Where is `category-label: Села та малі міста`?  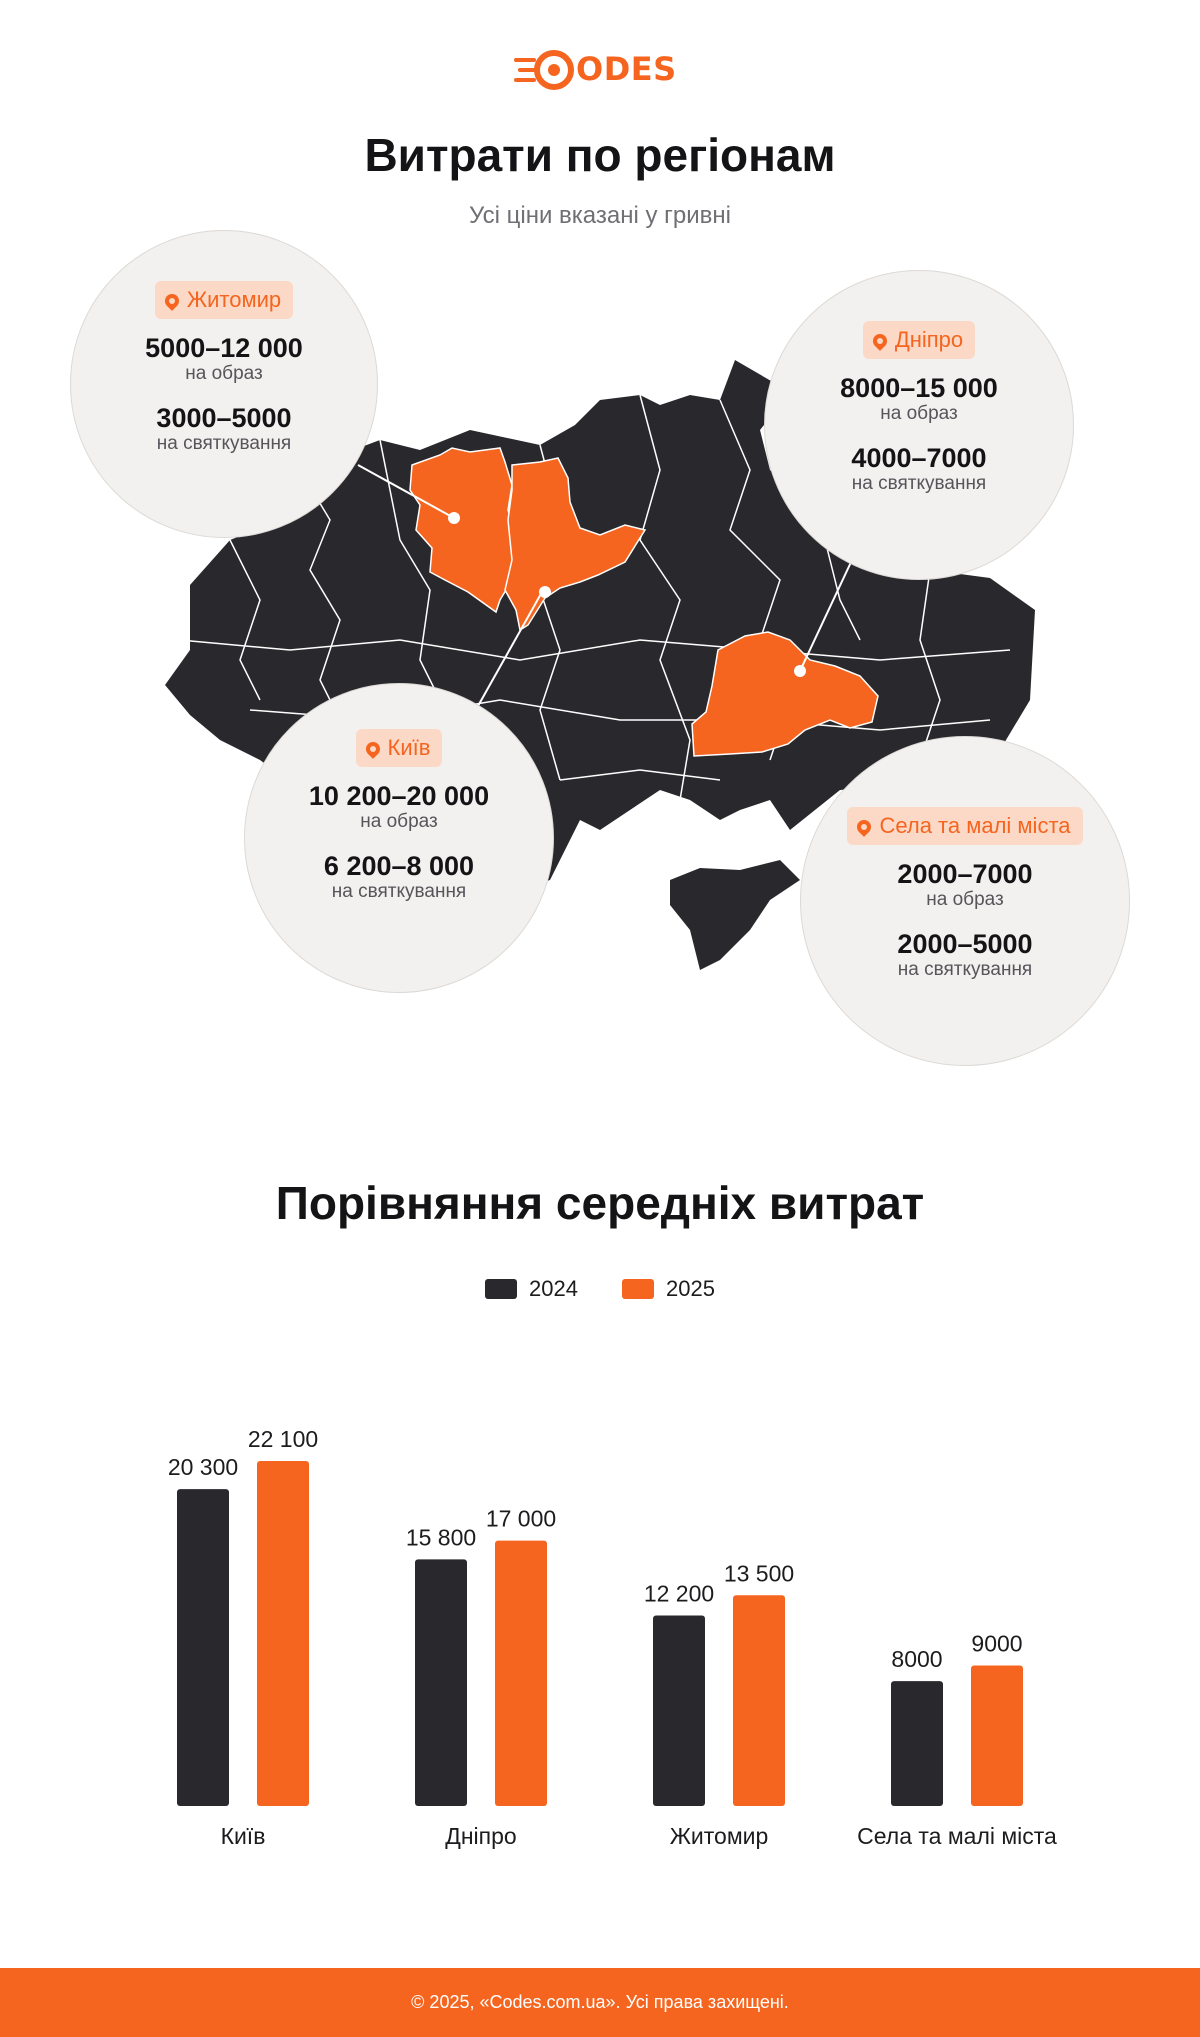
category-label: Села та малі міста is located at coordinates (957, 1836).